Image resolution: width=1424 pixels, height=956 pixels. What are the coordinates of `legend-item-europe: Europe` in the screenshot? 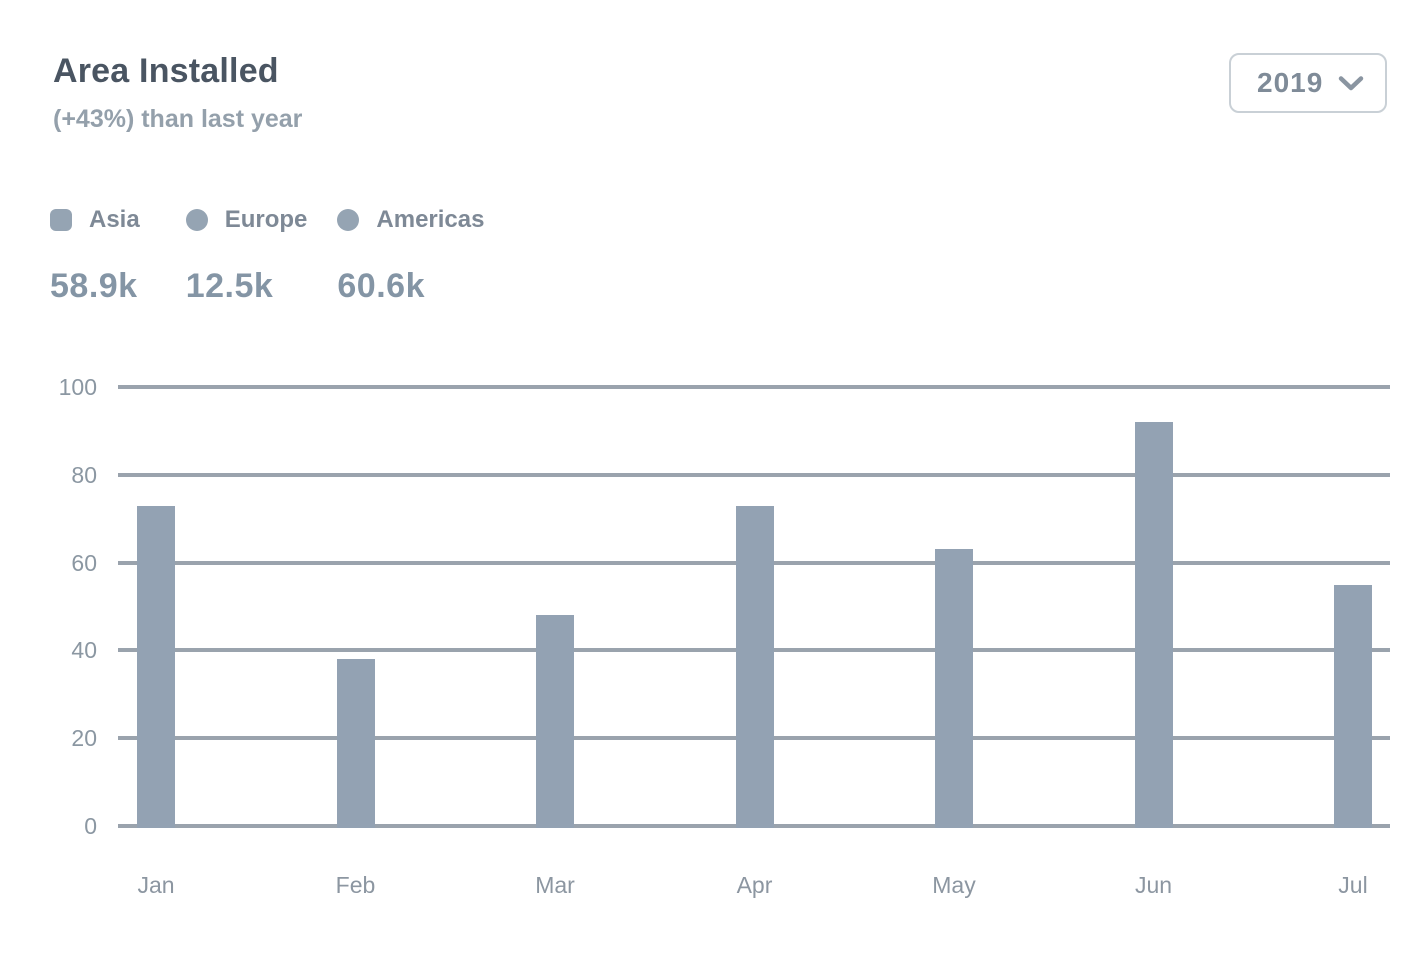 It's located at (246, 220).